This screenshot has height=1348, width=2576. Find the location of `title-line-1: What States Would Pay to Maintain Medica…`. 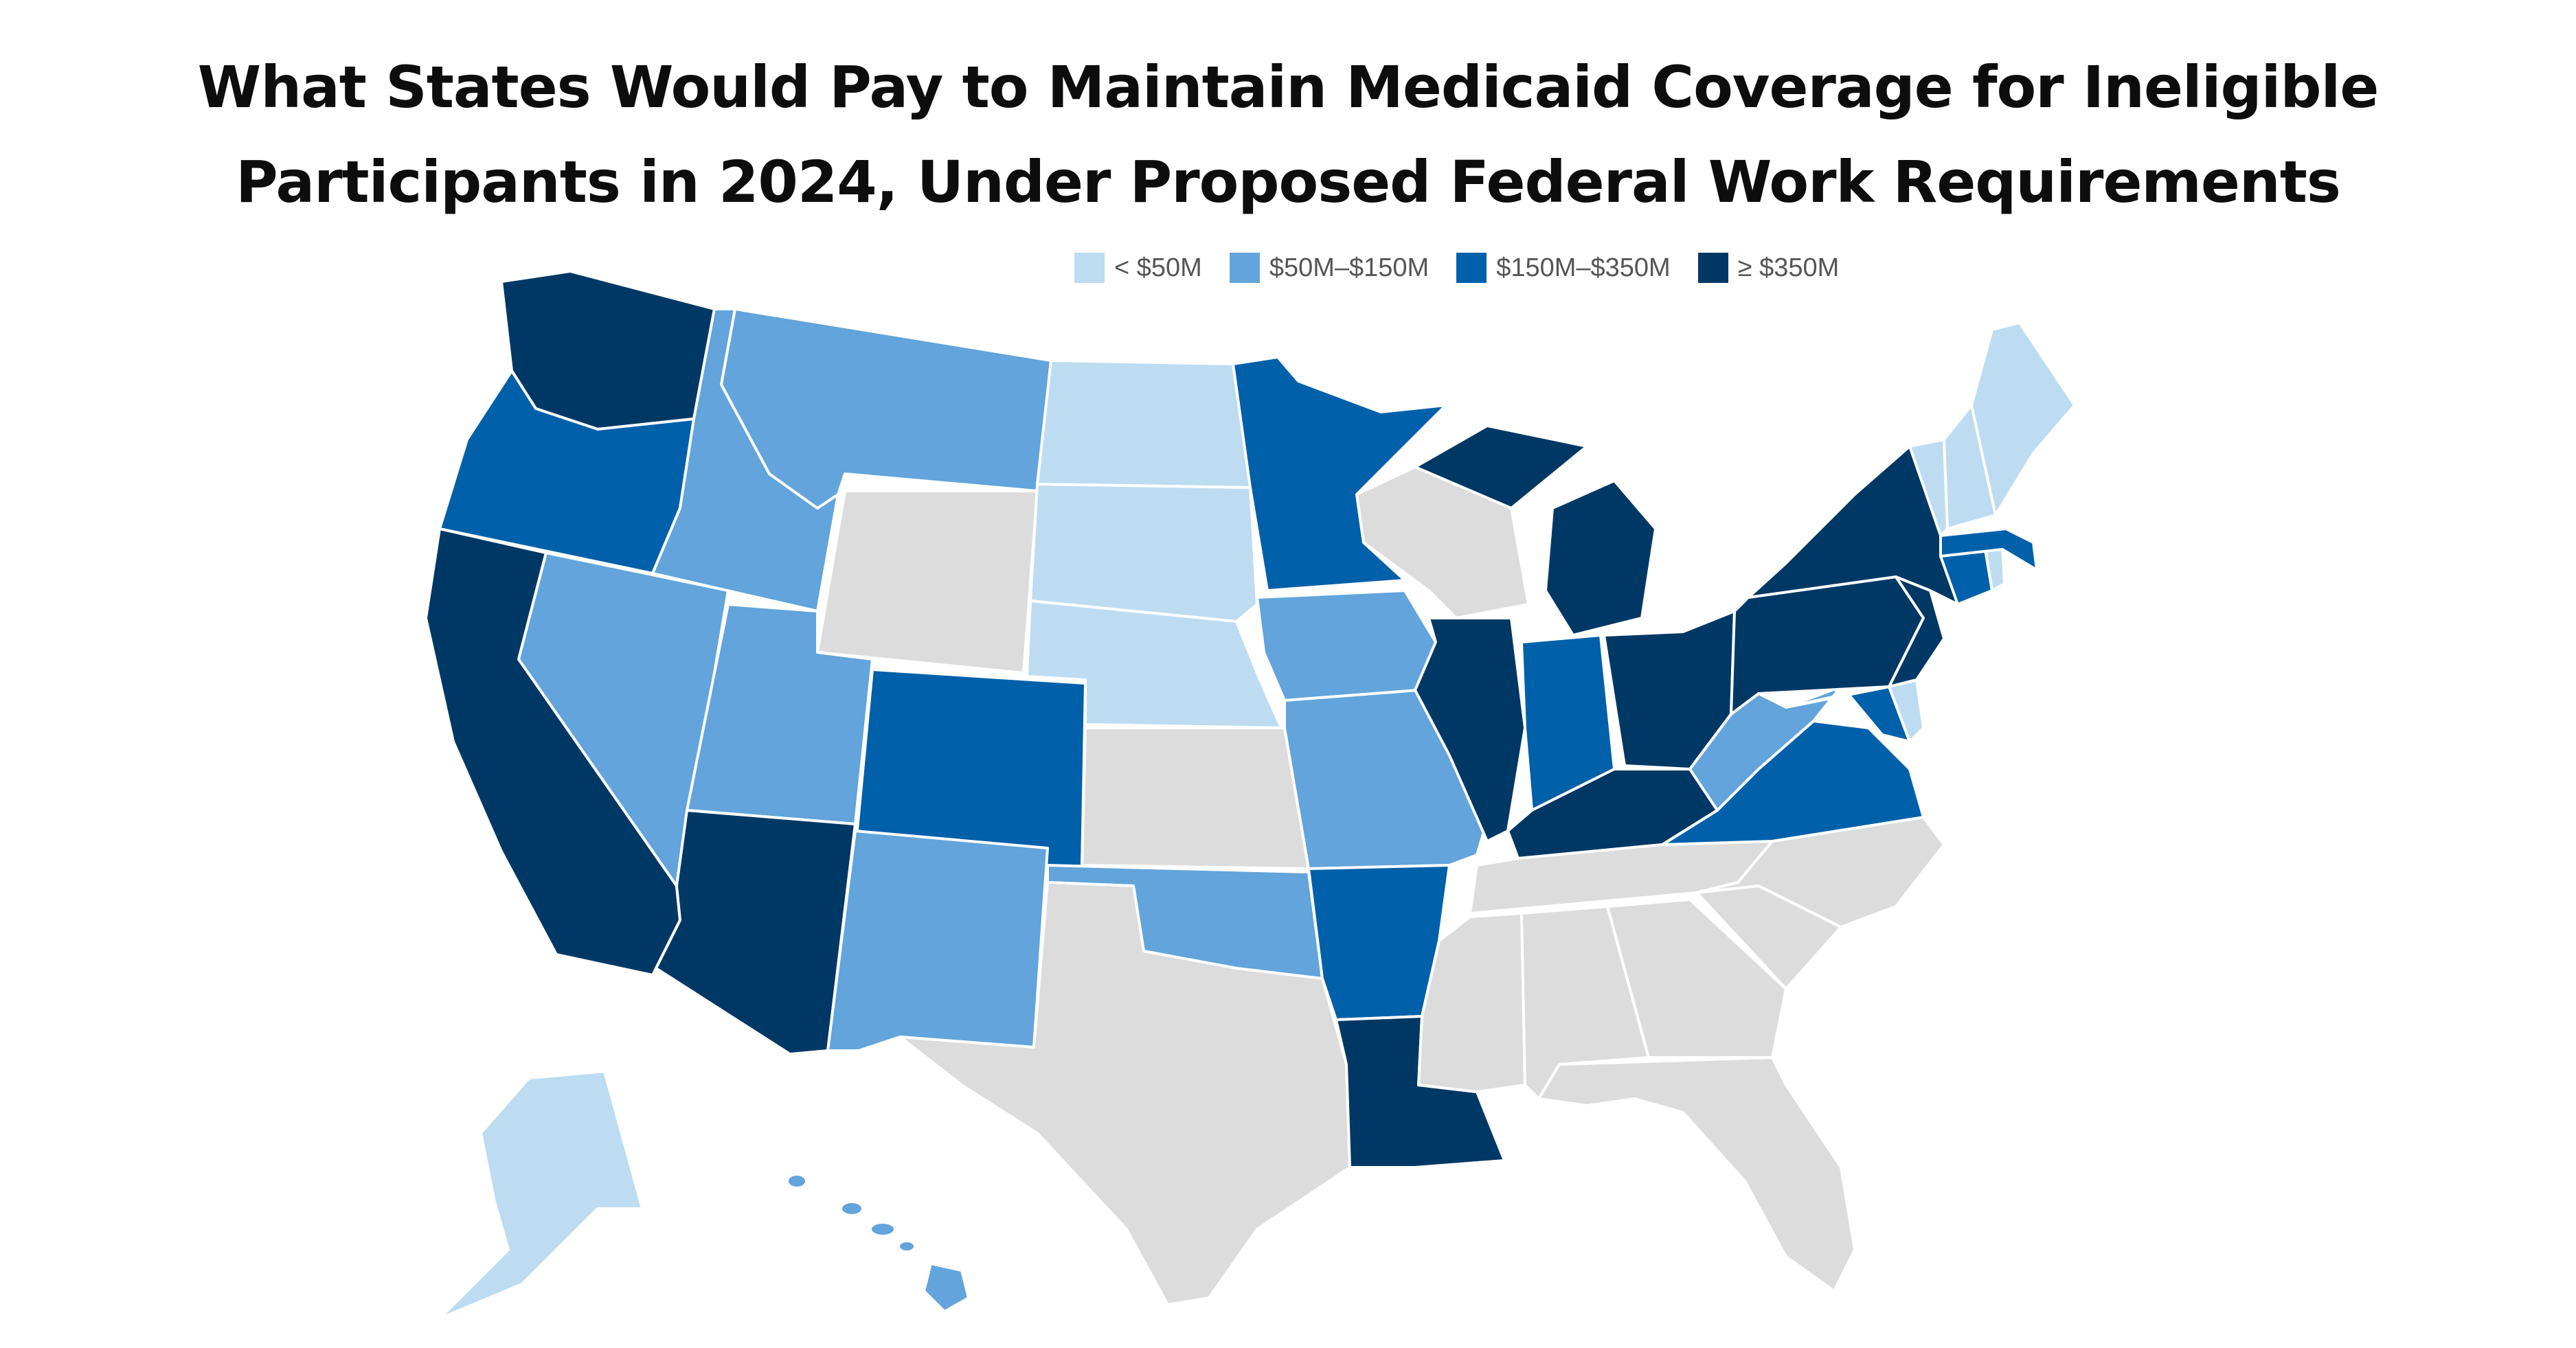

title-line-1: What States Would Pay to Maintain Medica… is located at coordinates (1288, 87).